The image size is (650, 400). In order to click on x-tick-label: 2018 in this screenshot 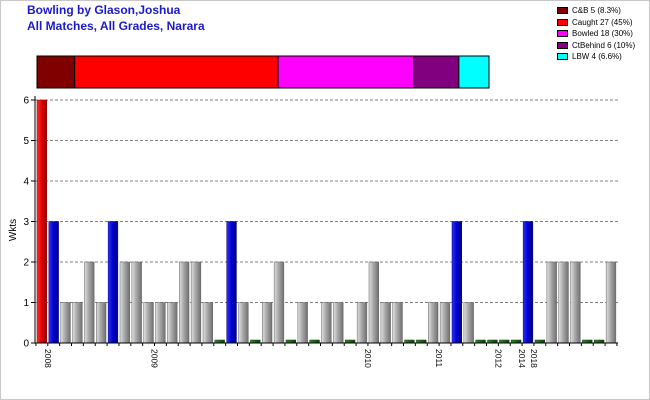, I will do `click(534, 358)`.